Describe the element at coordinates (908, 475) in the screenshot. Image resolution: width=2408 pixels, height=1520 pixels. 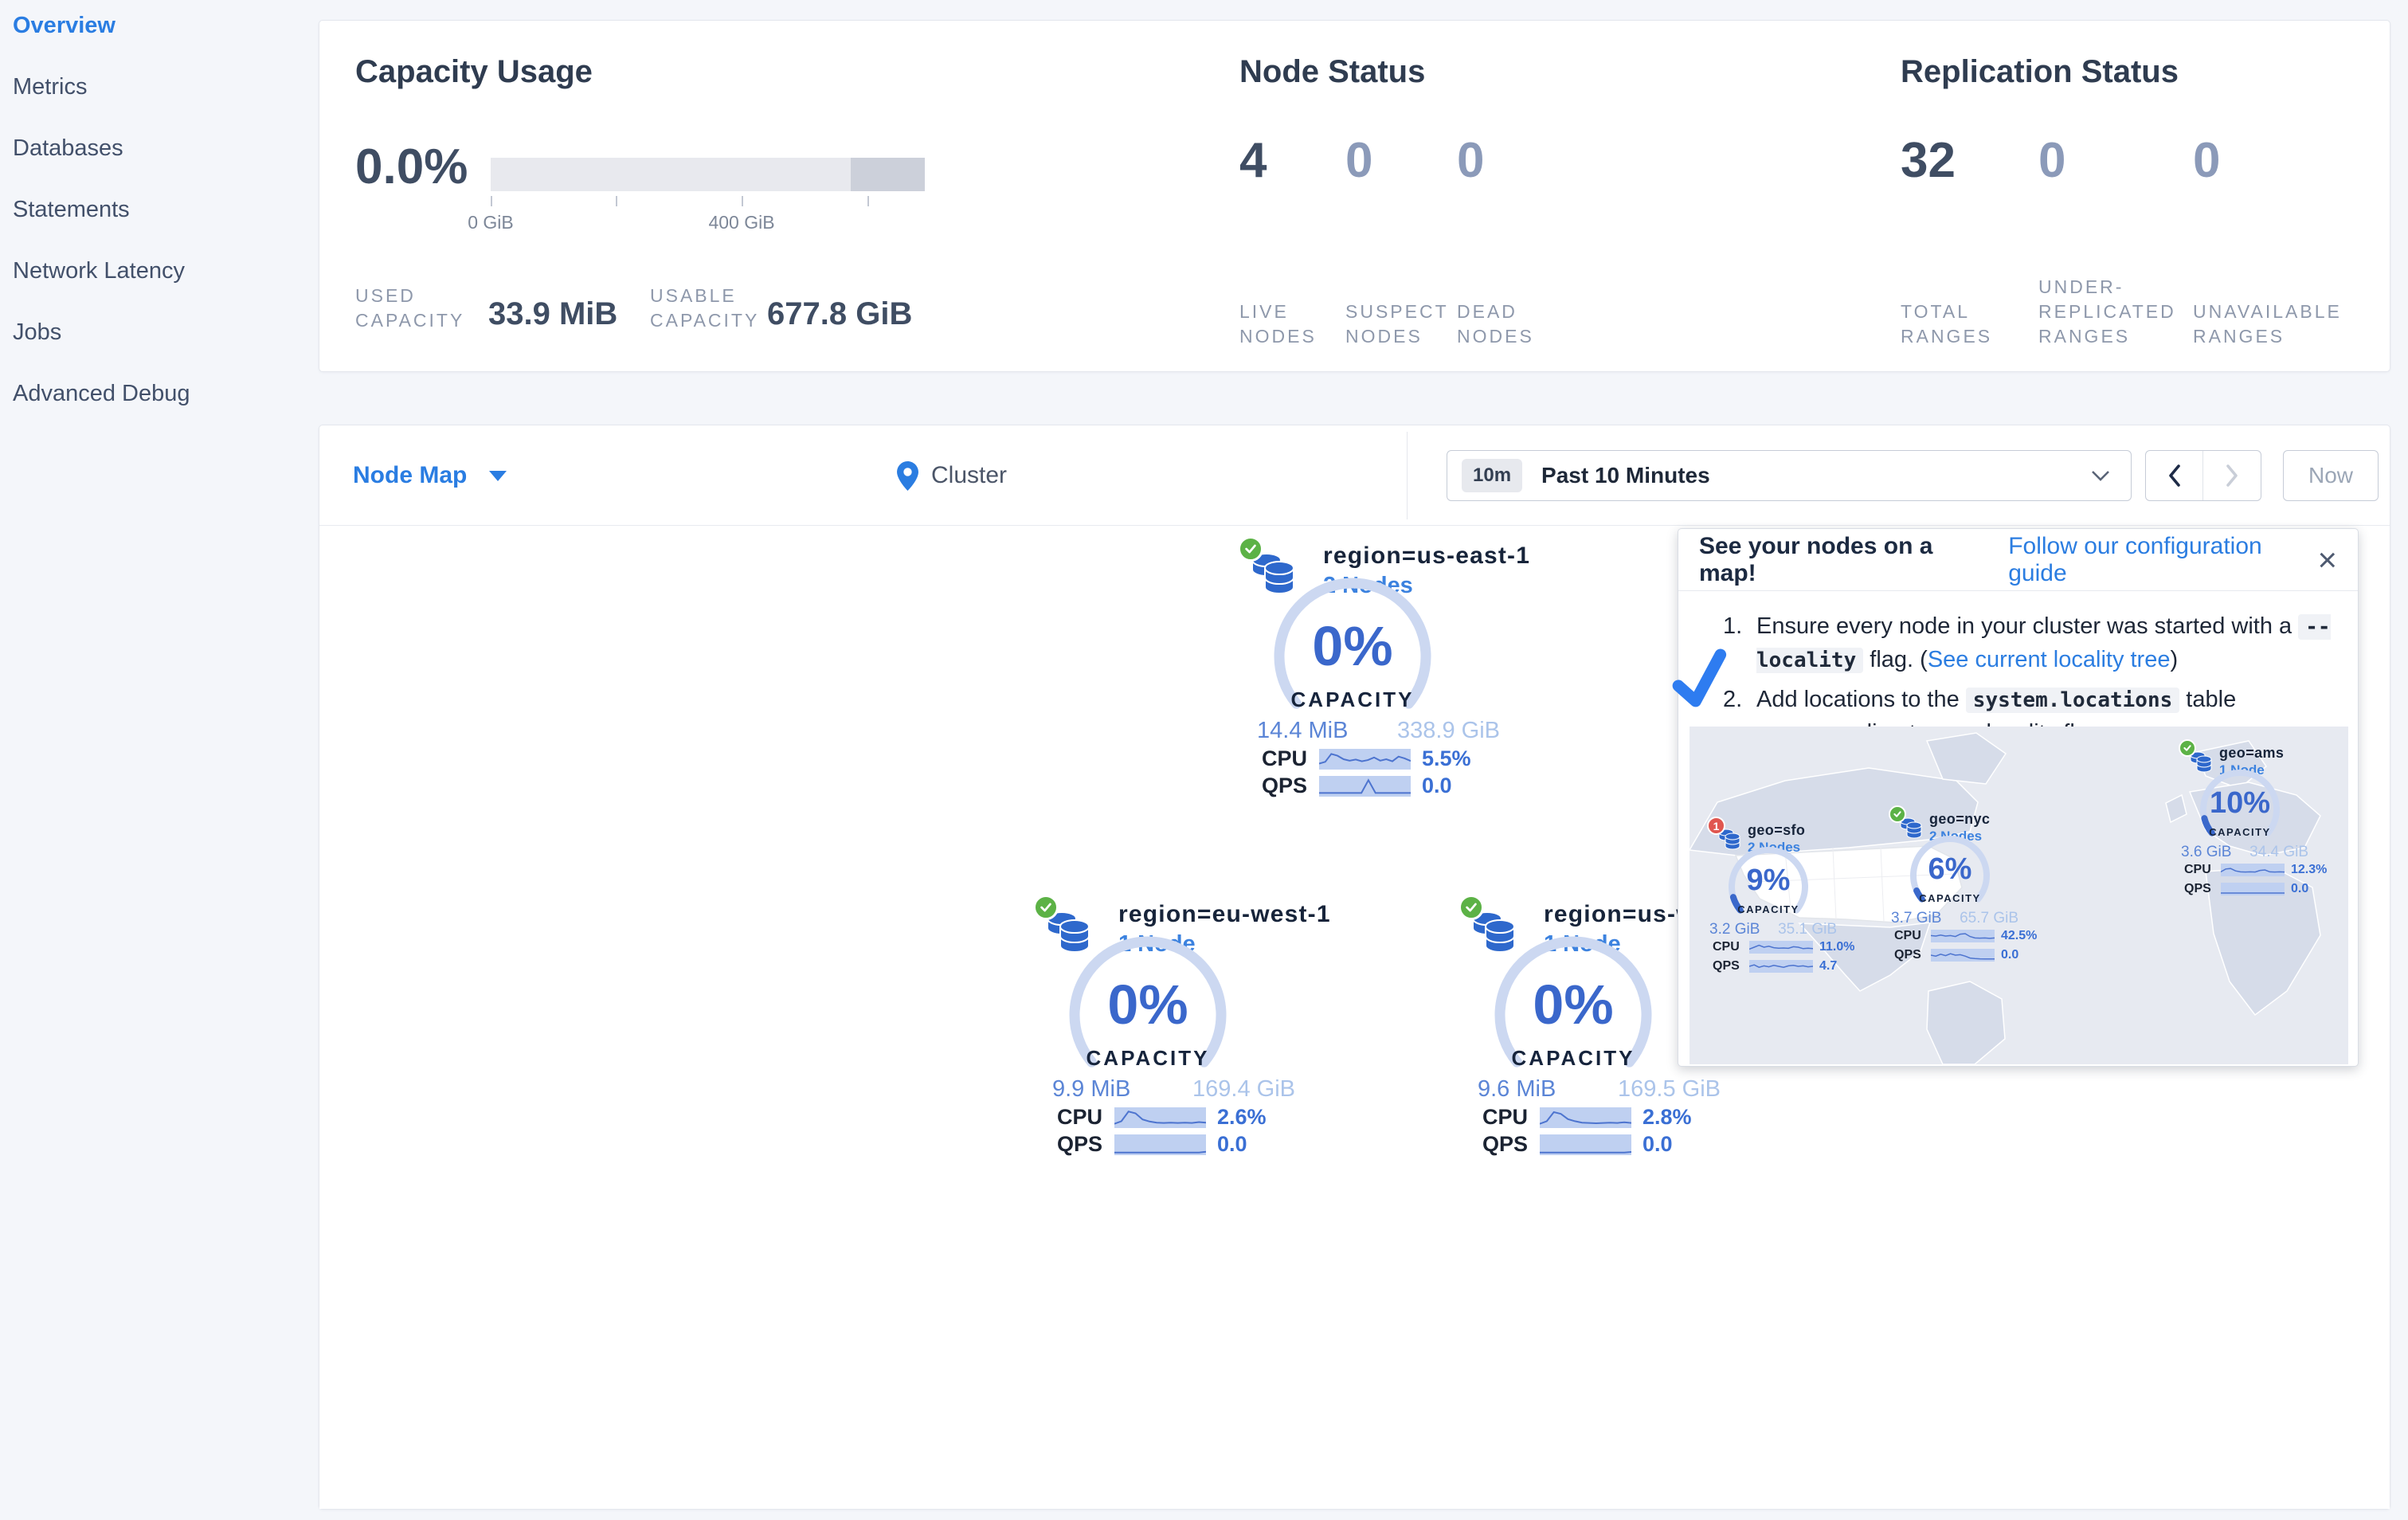
I see `map-pin-icon` at that location.